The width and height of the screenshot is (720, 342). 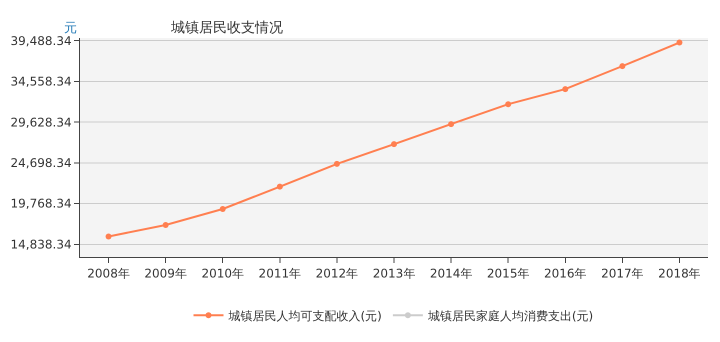 What do you see at coordinates (394, 273) in the screenshot?
I see `x-tick-label: 2013年` at bounding box center [394, 273].